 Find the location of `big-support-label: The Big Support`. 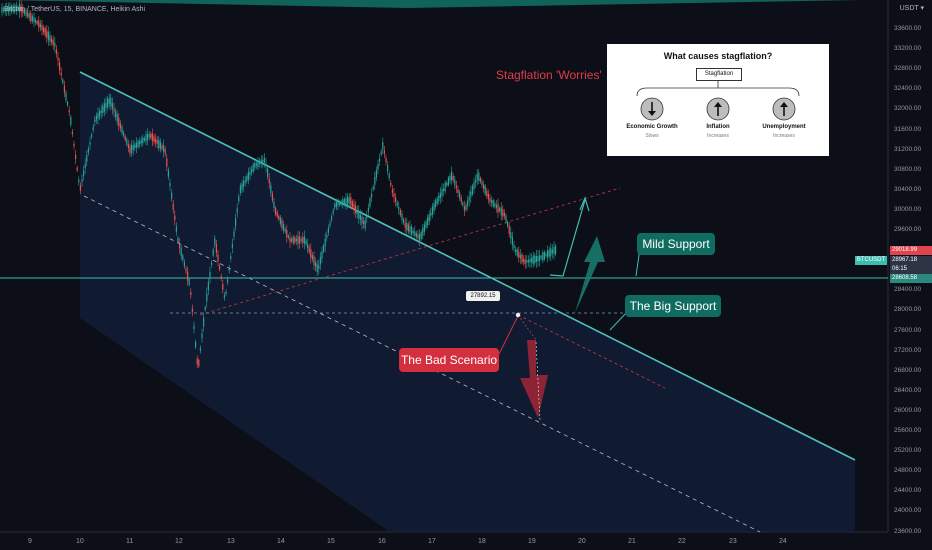

big-support-label: The Big Support is located at coordinates (673, 306).